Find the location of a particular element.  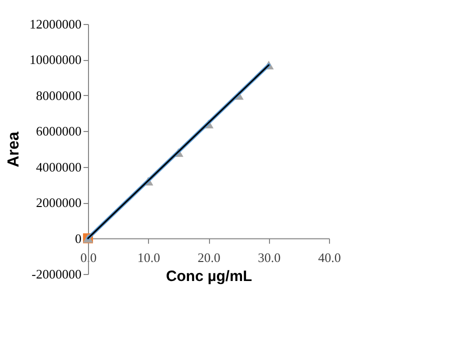

y-tick-label: 12000000 is located at coordinates (56, 24).